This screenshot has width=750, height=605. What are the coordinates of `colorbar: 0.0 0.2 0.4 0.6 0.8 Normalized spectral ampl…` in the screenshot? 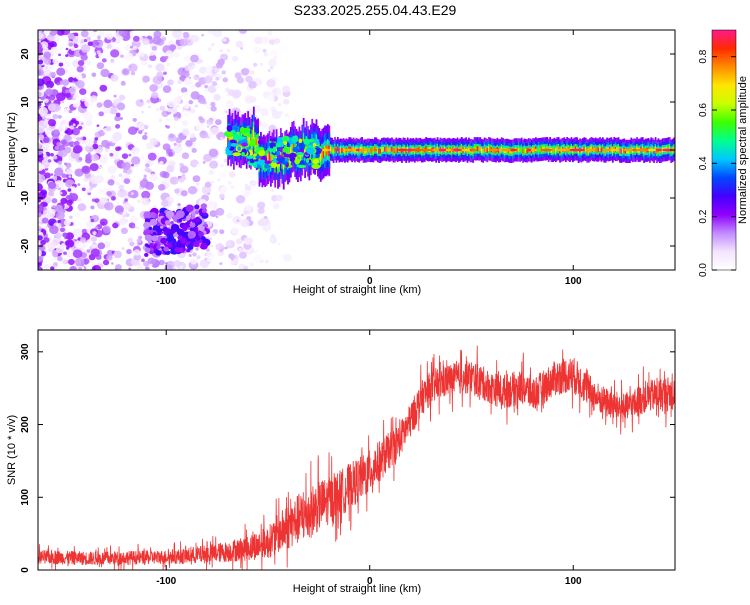 It's located at (723, 153).